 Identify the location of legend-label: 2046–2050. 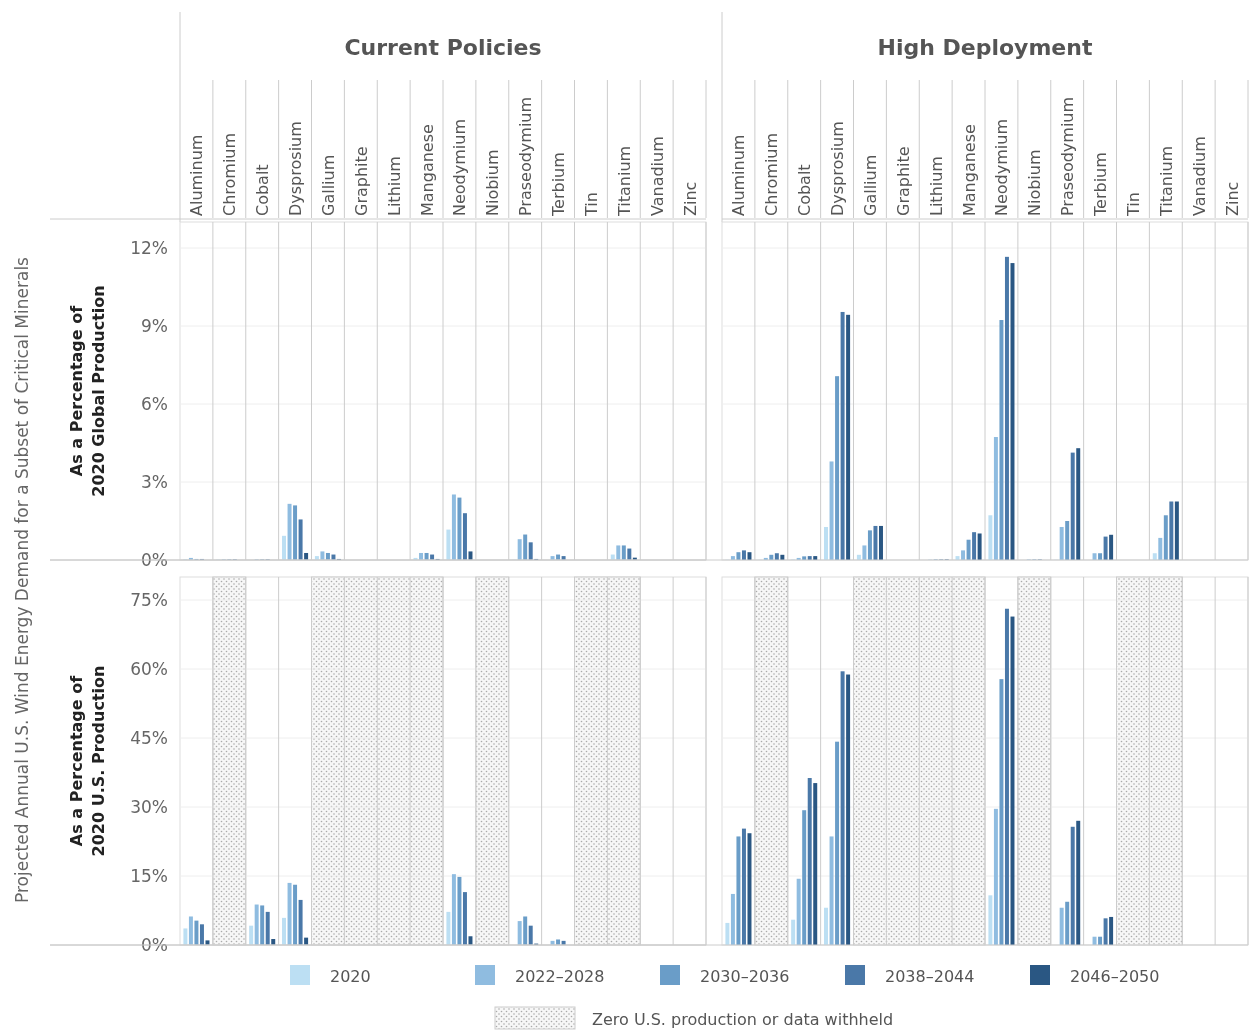
(1115, 976).